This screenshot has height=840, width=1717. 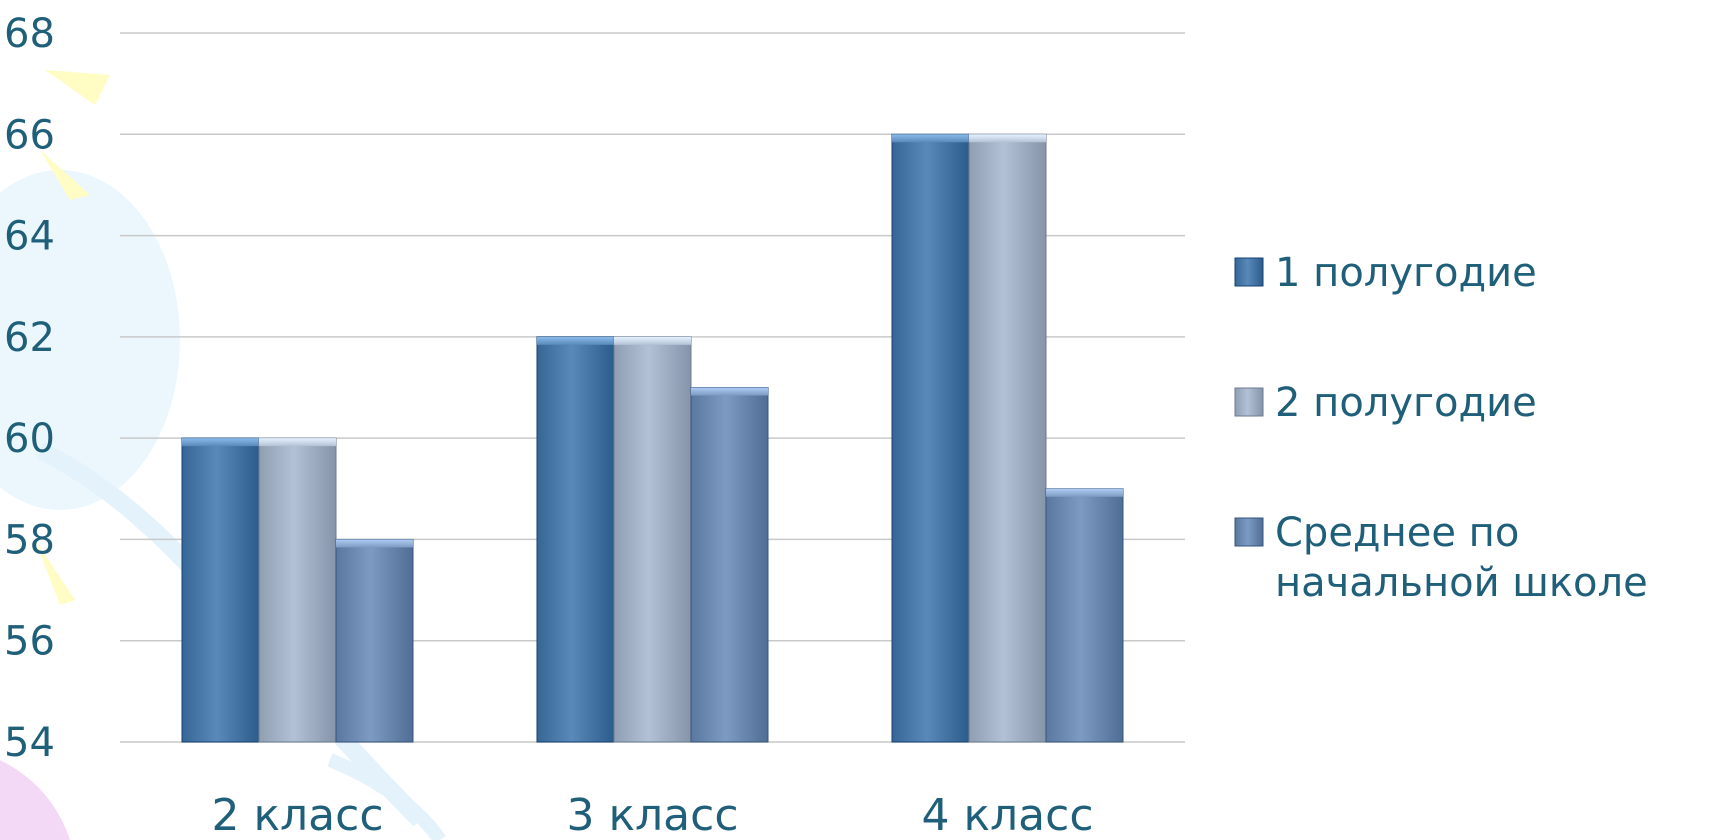 I want to click on legend-label: Среднее по начальной школе, so click(x=1461, y=558).